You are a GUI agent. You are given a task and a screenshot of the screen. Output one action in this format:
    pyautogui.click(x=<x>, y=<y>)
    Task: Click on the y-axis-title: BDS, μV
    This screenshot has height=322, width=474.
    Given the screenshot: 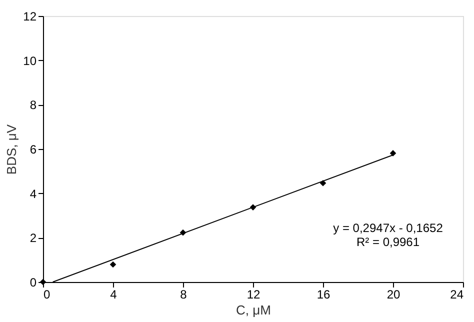 What is the action you would take?
    pyautogui.click(x=12, y=149)
    